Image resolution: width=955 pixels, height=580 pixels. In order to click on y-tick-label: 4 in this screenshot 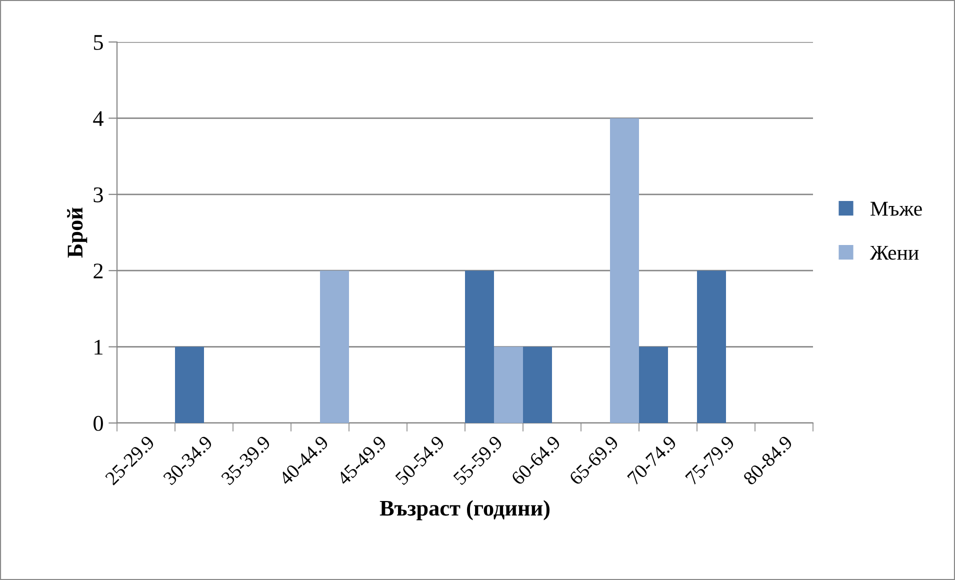, I will do `click(98, 118)`.